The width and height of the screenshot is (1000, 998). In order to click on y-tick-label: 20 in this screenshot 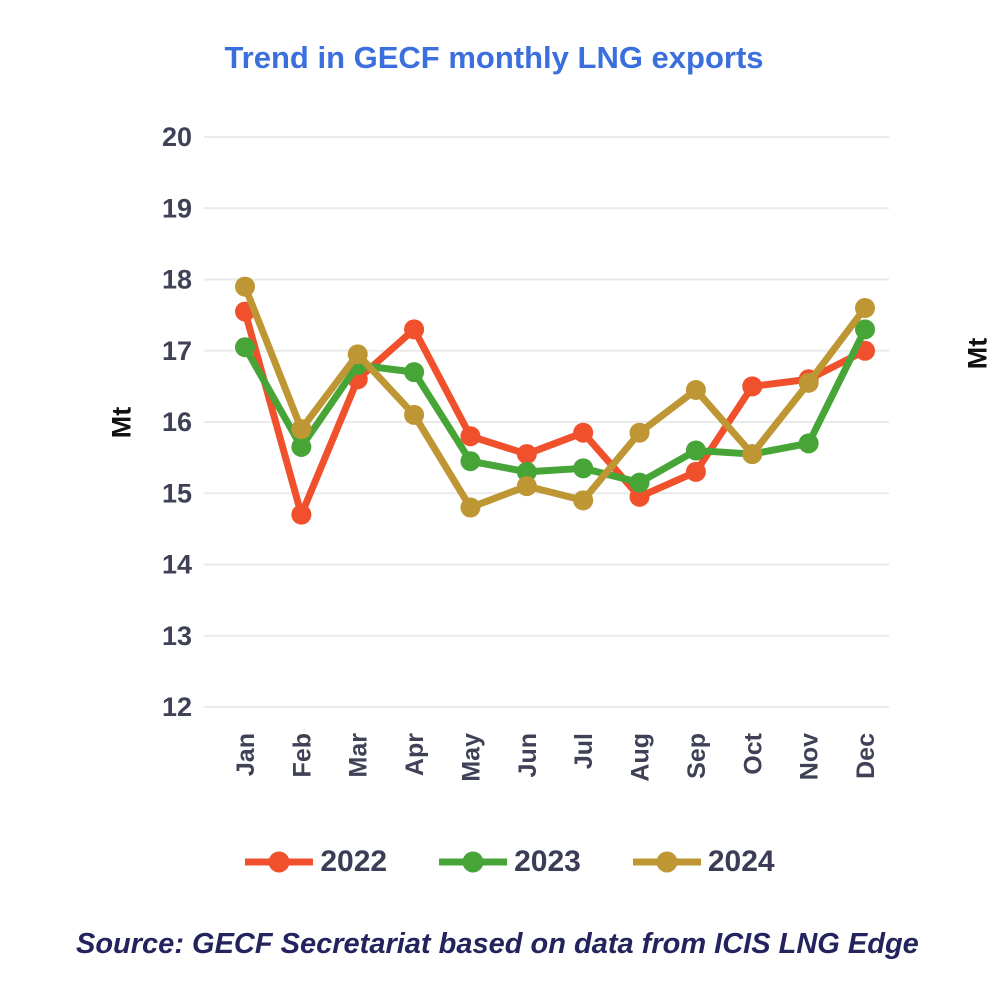, I will do `click(177, 137)`.